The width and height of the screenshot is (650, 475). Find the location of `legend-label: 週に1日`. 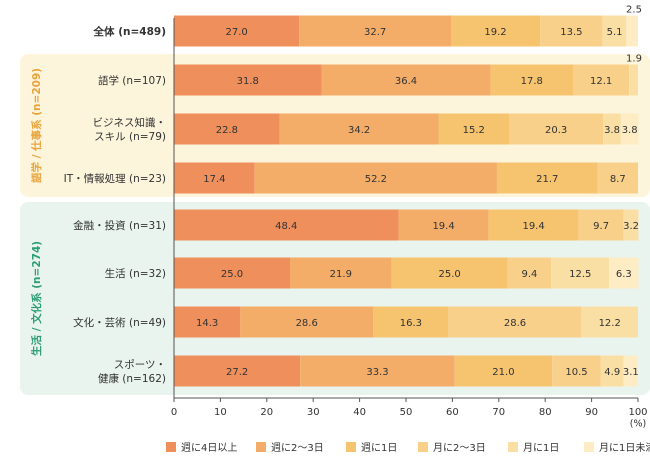

legend-label: 週に1日 is located at coordinates (379, 448).